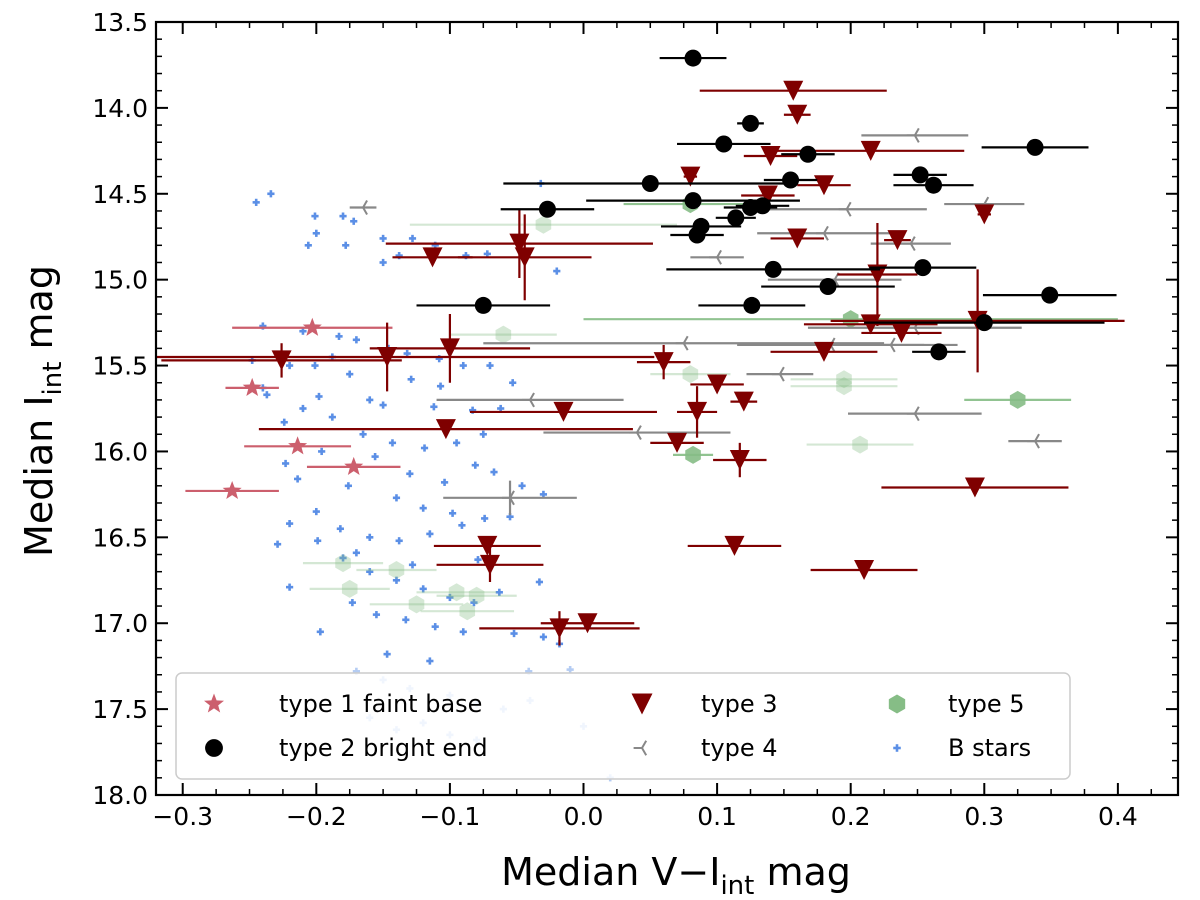  I want to click on marker-tri_left, so click(682, 343).